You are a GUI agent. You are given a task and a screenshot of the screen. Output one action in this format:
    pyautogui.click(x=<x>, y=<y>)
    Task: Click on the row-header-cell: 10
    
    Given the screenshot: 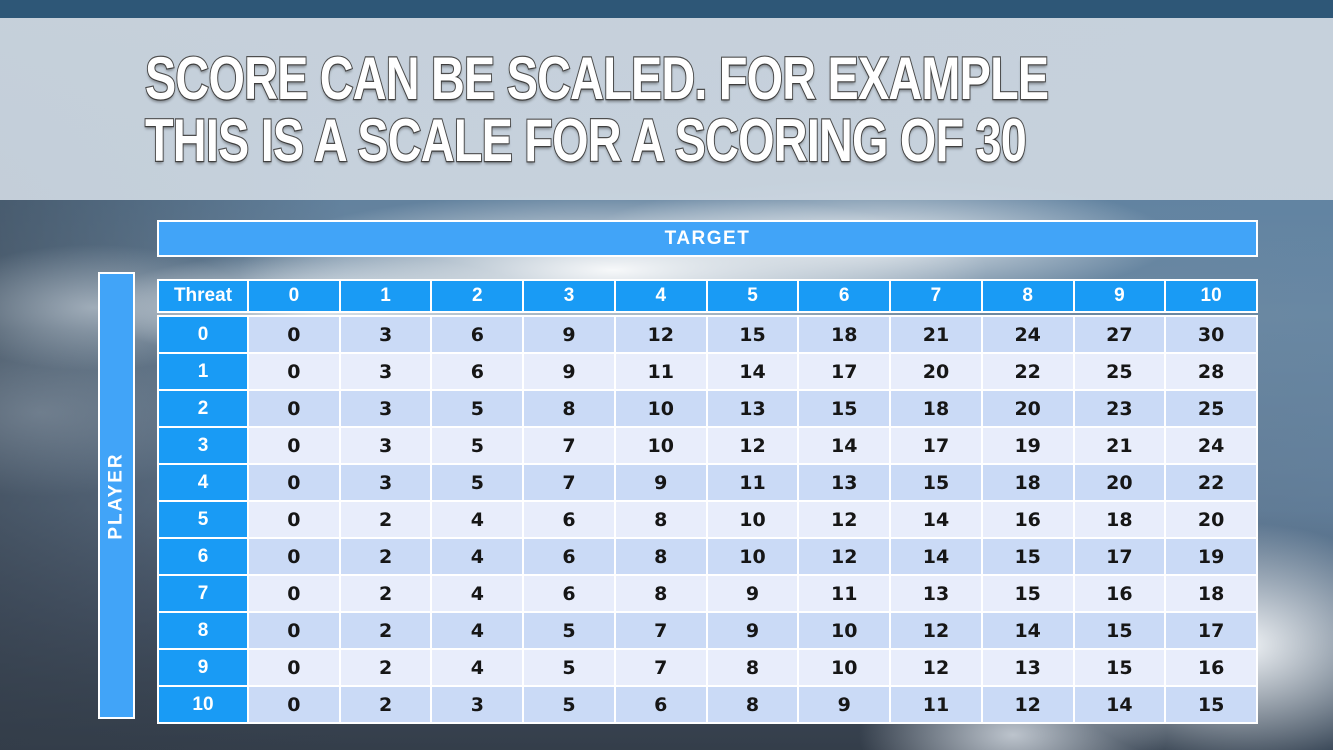 What is the action you would take?
    pyautogui.click(x=203, y=704)
    